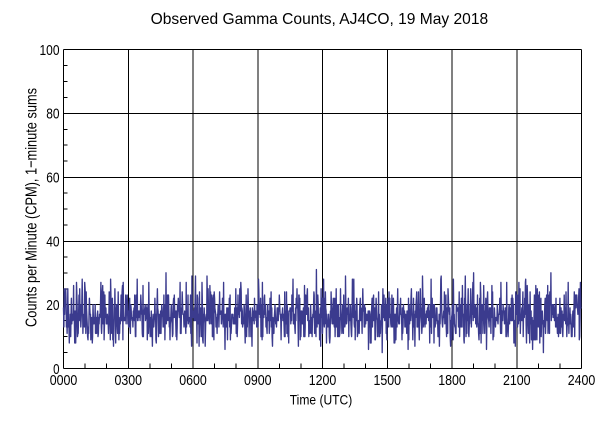 The width and height of the screenshot is (600, 428). Describe the element at coordinates (321, 400) in the screenshot. I see `svg-text: Time (UTC)` at that location.